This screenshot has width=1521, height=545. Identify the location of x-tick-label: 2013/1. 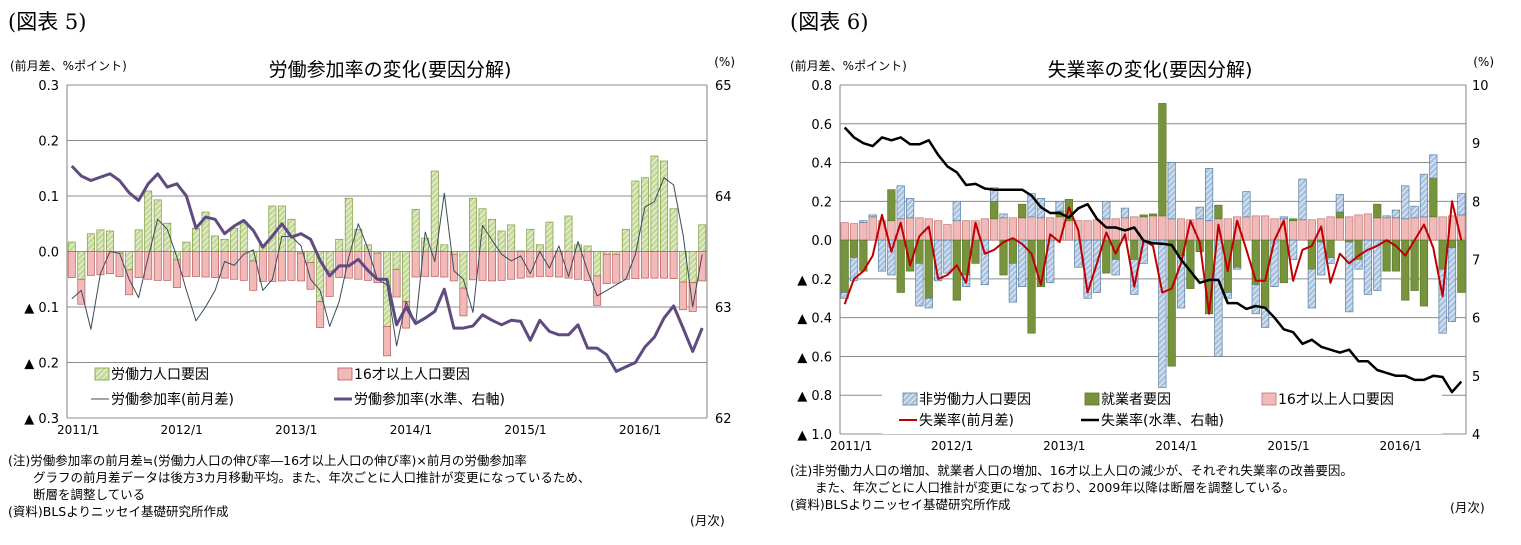
(296, 430).